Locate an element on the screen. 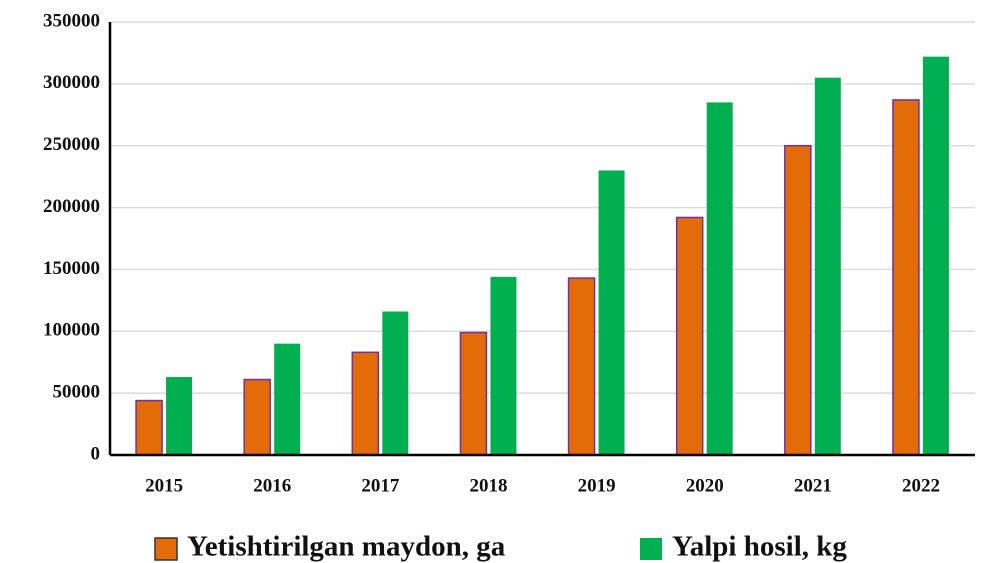  y-tick-label: 300000 is located at coordinates (71, 82).